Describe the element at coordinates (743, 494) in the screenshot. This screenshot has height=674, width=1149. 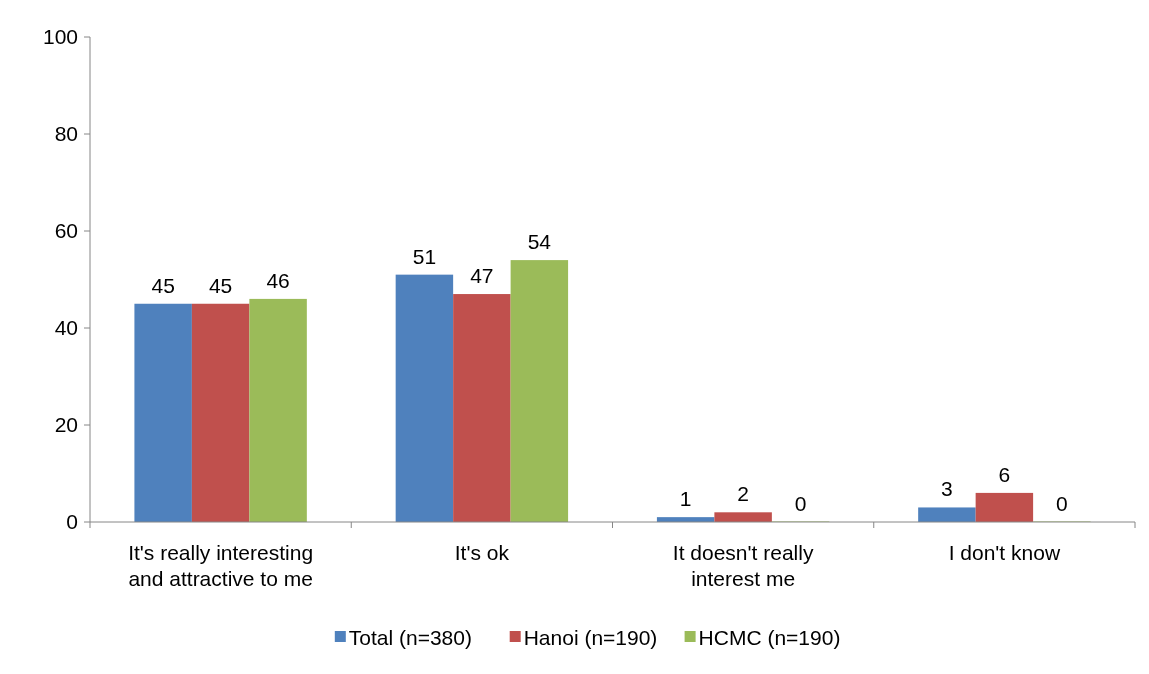
I see `data-label: 2` at that location.